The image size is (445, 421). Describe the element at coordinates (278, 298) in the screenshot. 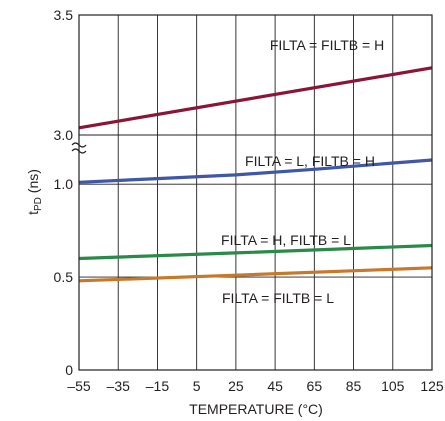

I see `series-annotation: FILTA = FILTB = L` at that location.